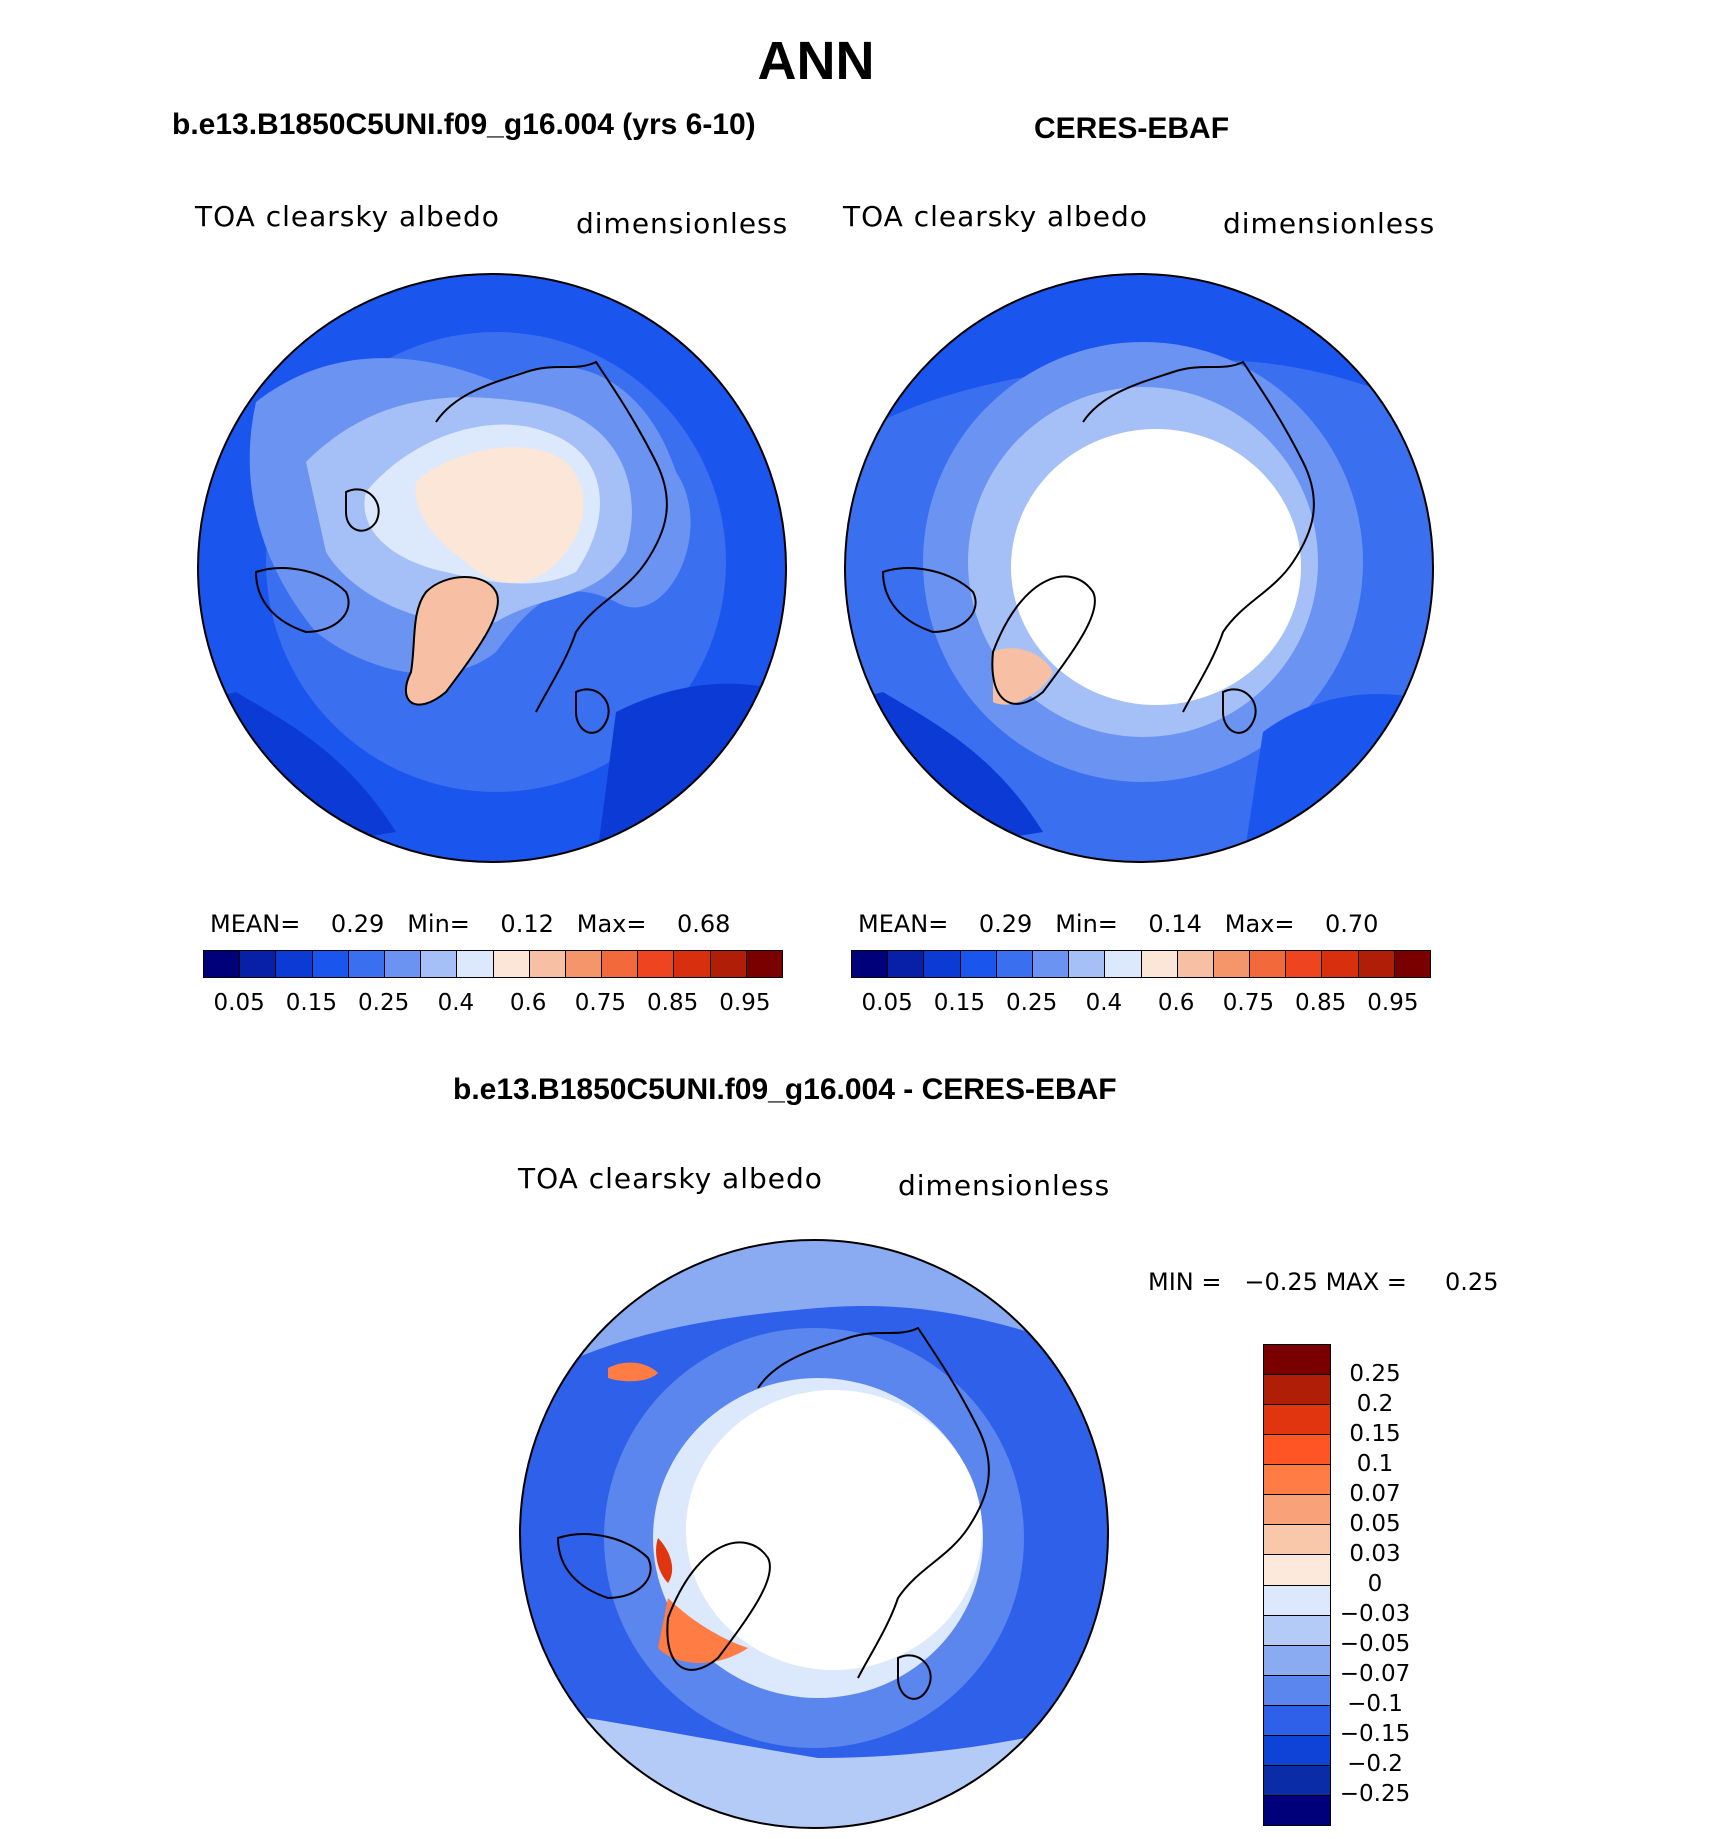  What do you see at coordinates (1375, 1794) in the screenshot?
I see `colorbar-tick-label: −0.25` at bounding box center [1375, 1794].